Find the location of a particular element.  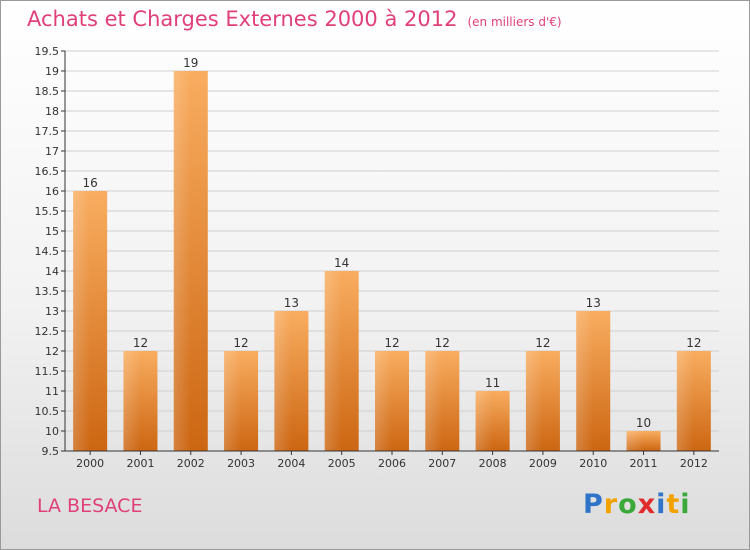

y-tick-label: 11 is located at coordinates (52, 391).